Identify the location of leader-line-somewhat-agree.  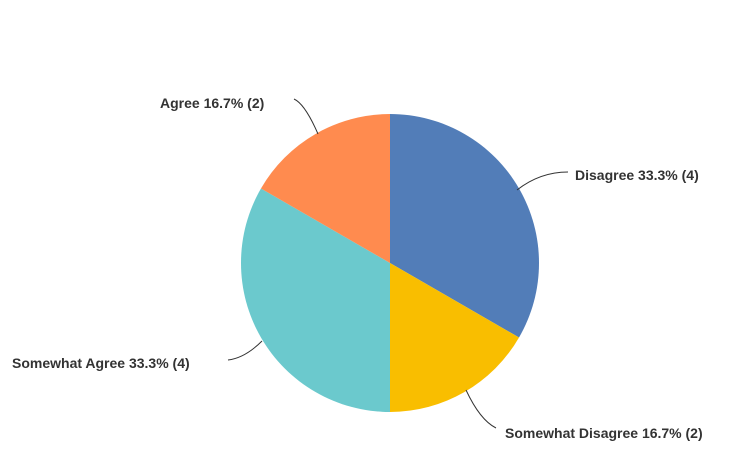
(245, 350).